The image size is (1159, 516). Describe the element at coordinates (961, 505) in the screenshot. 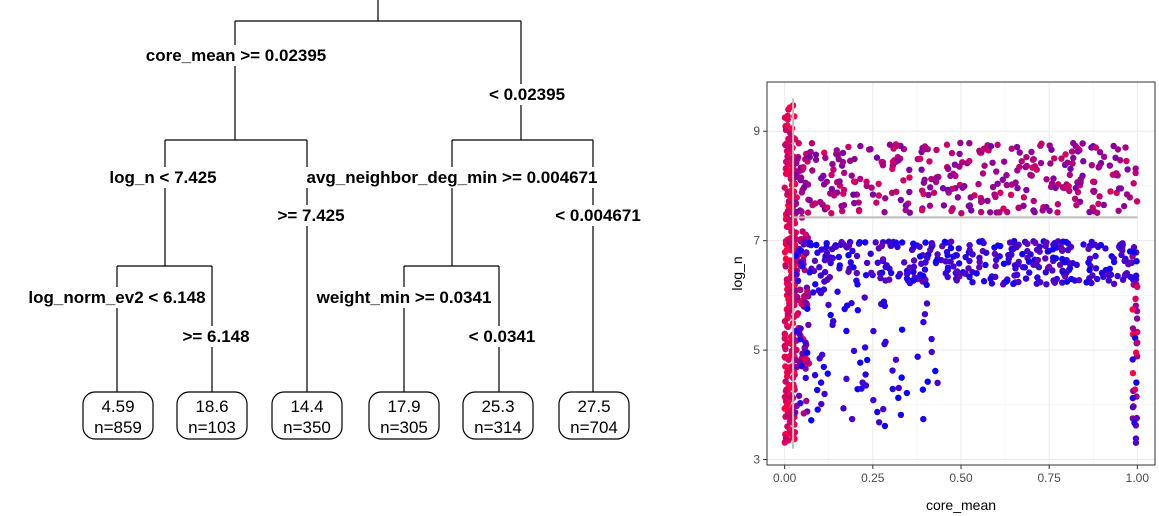

I see `x-axis-title: core_mean` at that location.